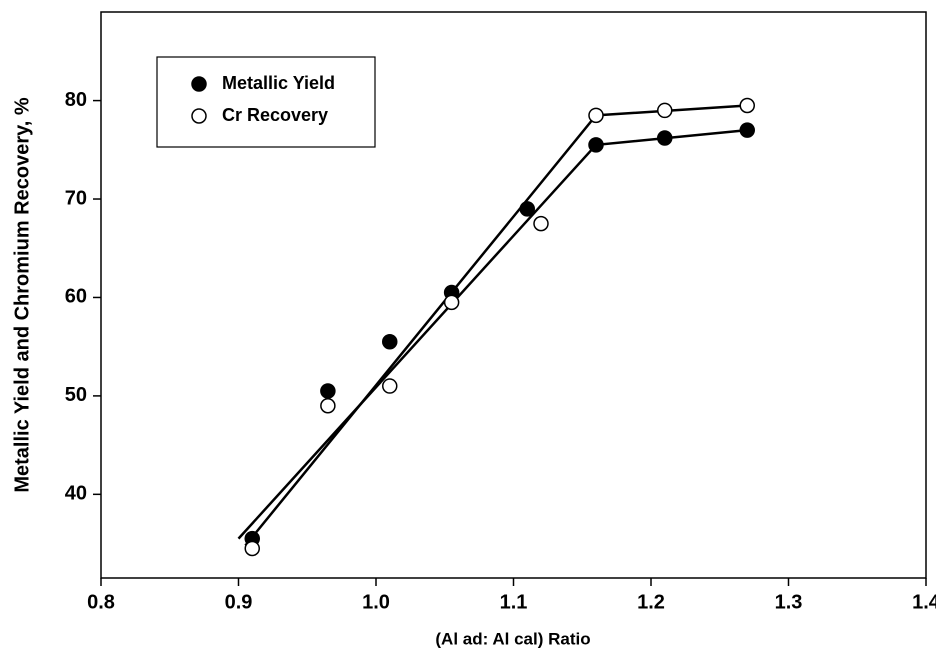 The width and height of the screenshot is (936, 658). What do you see at coordinates (266, 102) in the screenshot?
I see `legend-box` at bounding box center [266, 102].